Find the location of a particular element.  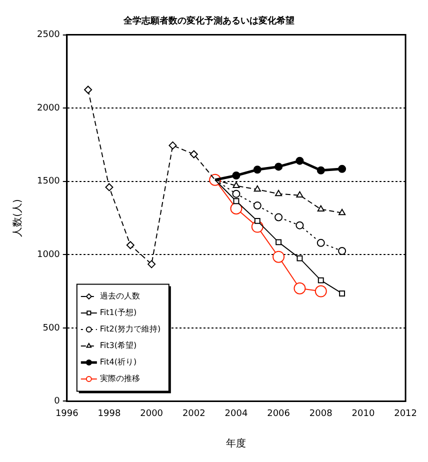

y-tick-label: 2000 is located at coordinates (48, 108).